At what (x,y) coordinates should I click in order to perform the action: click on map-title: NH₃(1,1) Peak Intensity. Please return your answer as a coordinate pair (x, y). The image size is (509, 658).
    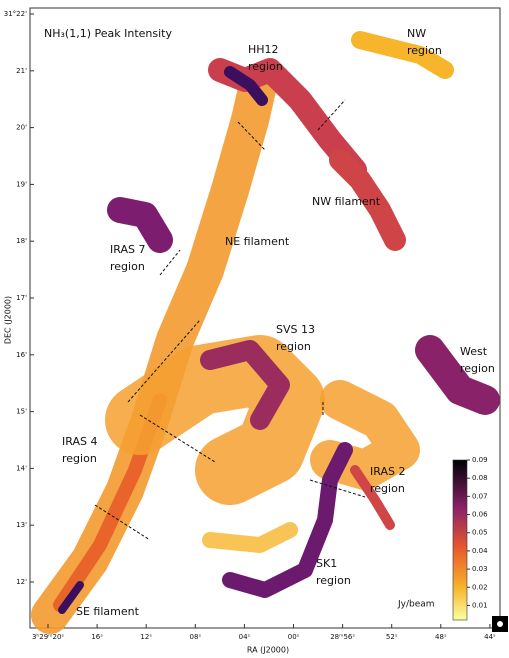
    Looking at the image, I should click on (108, 33).